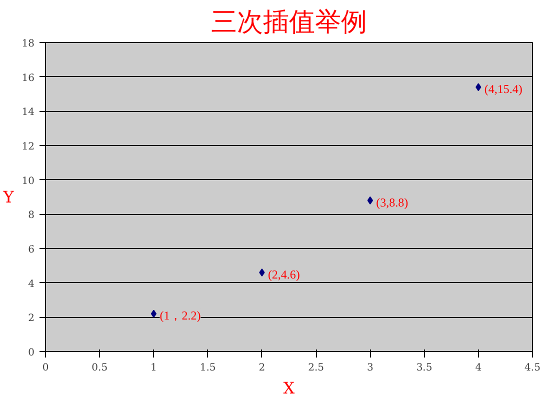 This screenshot has width=550, height=400. I want to click on x-tick-label: 3.5, so click(424, 368).